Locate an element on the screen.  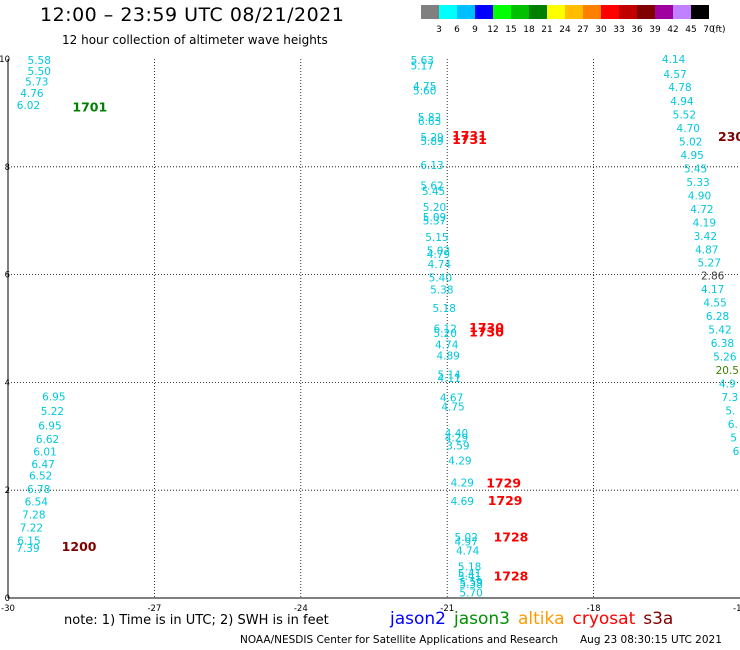
wave-height-label: 6.01 is located at coordinates (44, 452).